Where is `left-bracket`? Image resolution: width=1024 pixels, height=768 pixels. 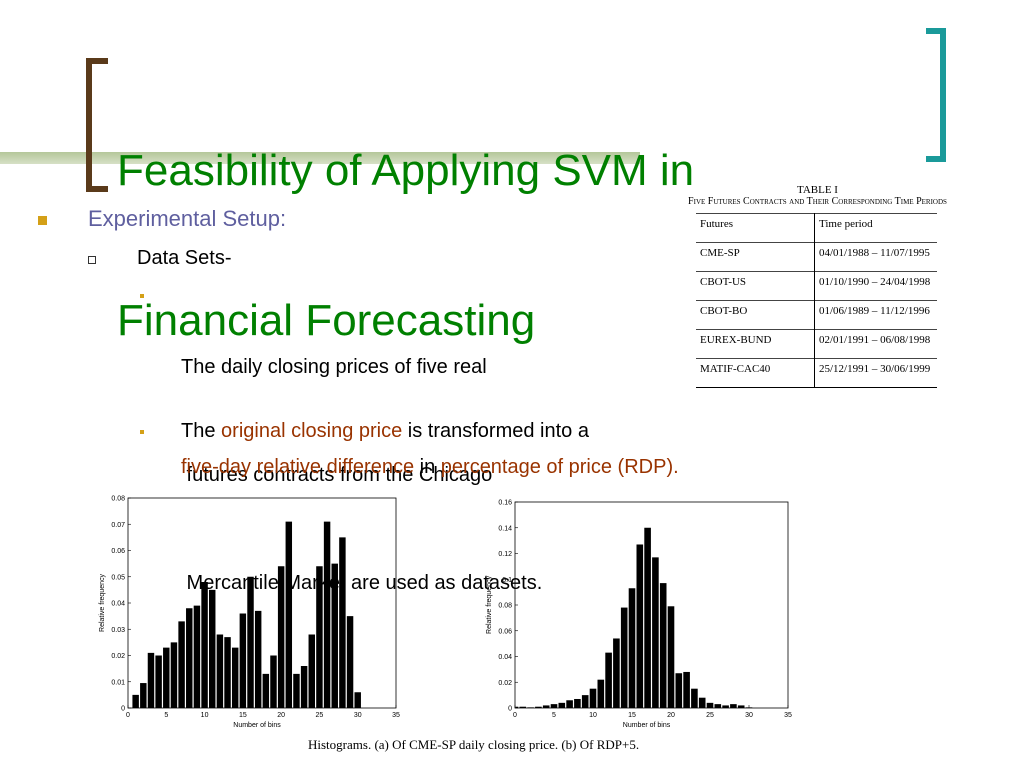 left-bracket is located at coordinates (97, 125).